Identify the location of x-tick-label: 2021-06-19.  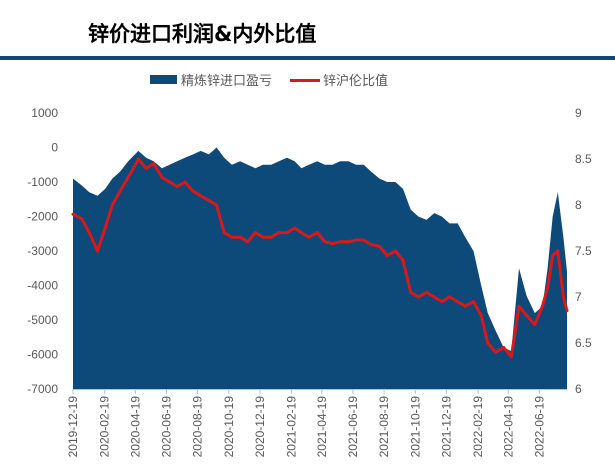
(353, 427).